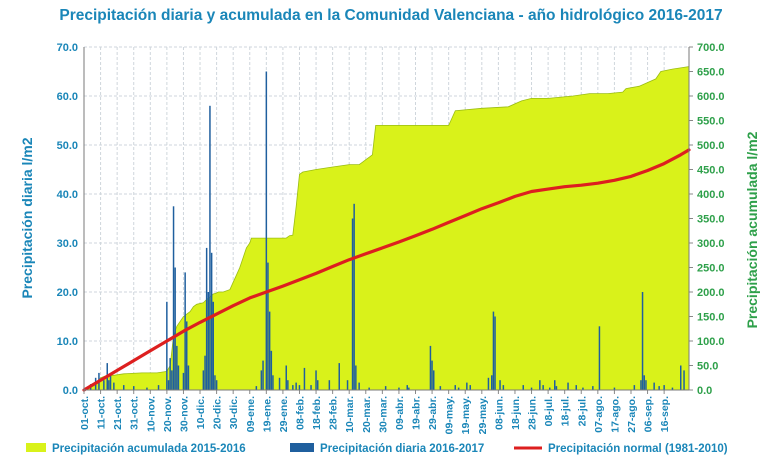 This screenshot has width=782, height=464. Describe the element at coordinates (711, 293) in the screenshot. I see `right-tick-label: 200.0` at that location.